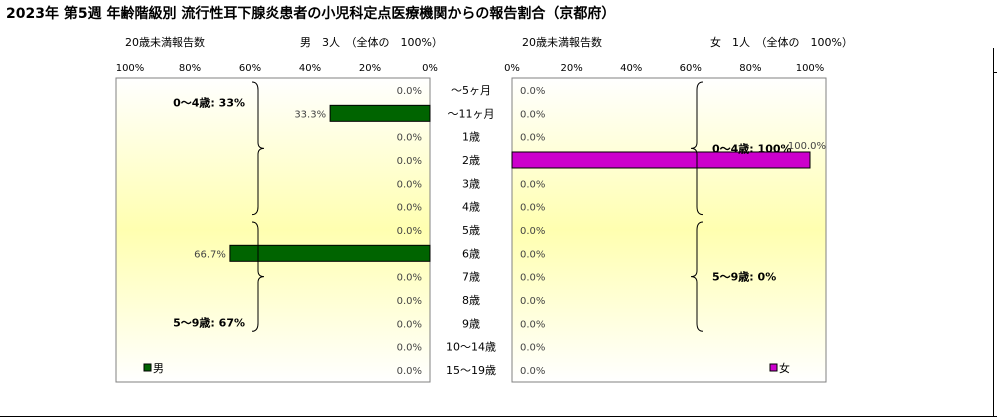 Image resolution: width=997 pixels, height=417 pixels. What do you see at coordinates (190, 68) in the screenshot?
I see `left-axis-tick-label: 80%` at bounding box center [190, 68].